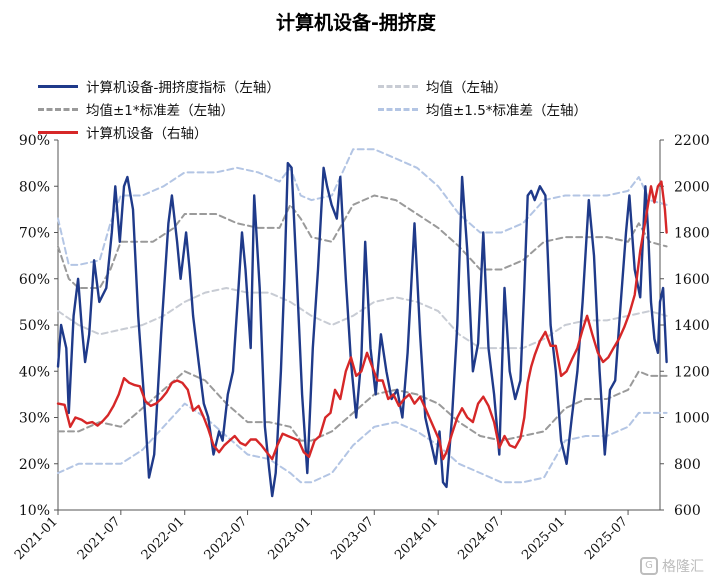 Image resolution: width=712 pixels, height=578 pixels. Describe the element at coordinates (692, 372) in the screenshot. I see `y-right-tick-label: 1200` at that location.